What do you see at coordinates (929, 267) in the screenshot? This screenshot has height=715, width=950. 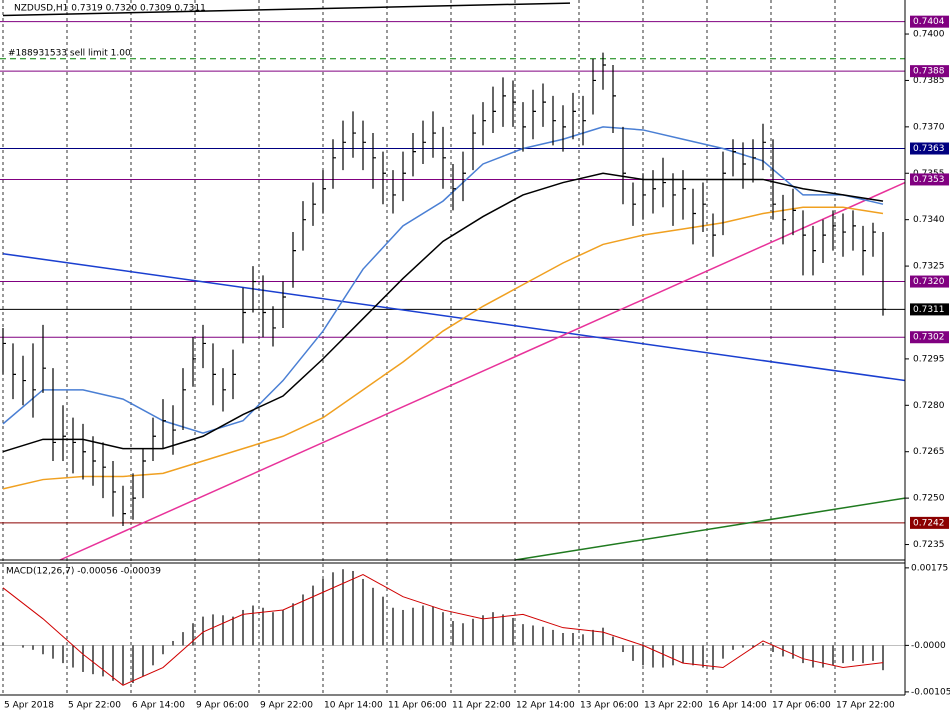 I see `y-tick-label: 0.7325` at bounding box center [929, 267].